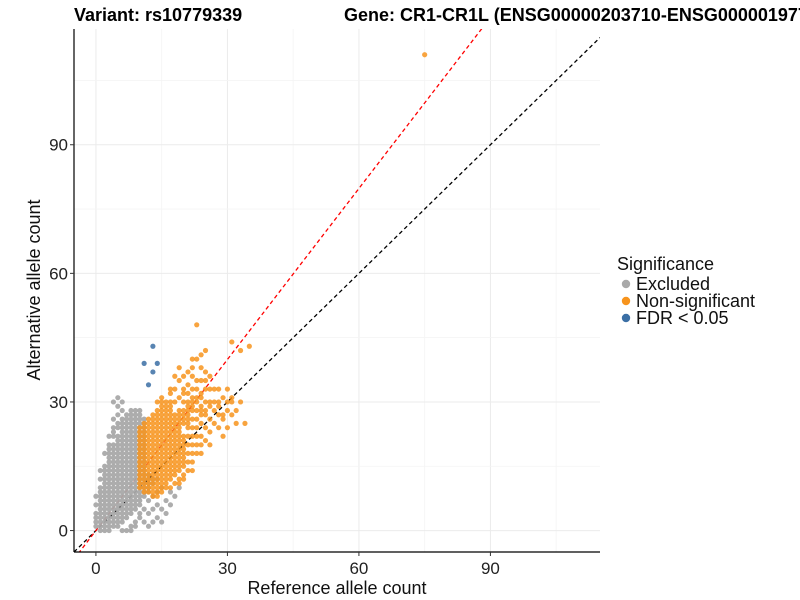 The image size is (800, 600). I want to click on y-tick-label: 60, so click(58, 273).